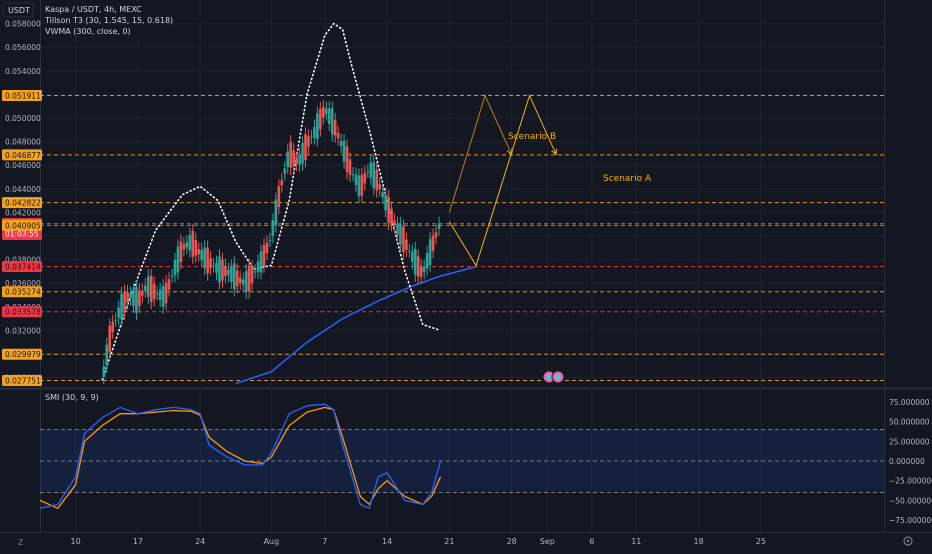 The height and width of the screenshot is (554, 932). What do you see at coordinates (418, 541) in the screenshot?
I see `time-axis: 10 17 24 Aug 7 14 21 28 Sep 6 11 18 25` at bounding box center [418, 541].